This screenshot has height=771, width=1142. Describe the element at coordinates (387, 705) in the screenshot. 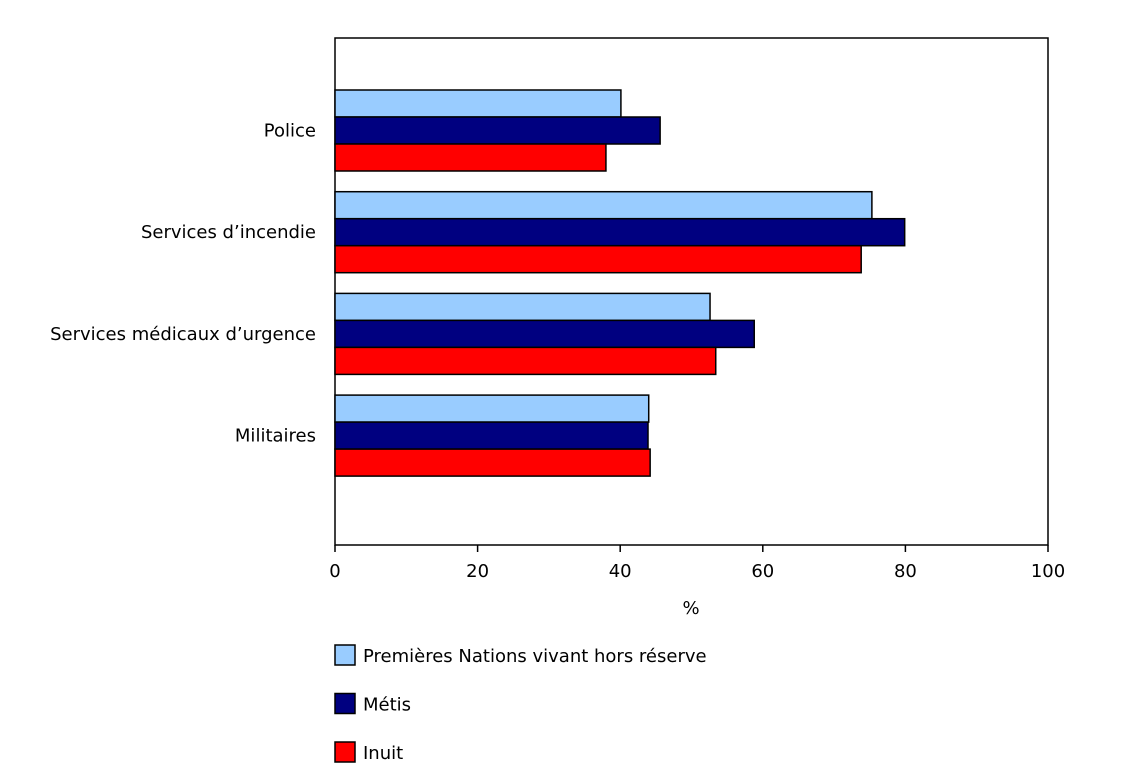

I see `legend-label: Métis` at that location.